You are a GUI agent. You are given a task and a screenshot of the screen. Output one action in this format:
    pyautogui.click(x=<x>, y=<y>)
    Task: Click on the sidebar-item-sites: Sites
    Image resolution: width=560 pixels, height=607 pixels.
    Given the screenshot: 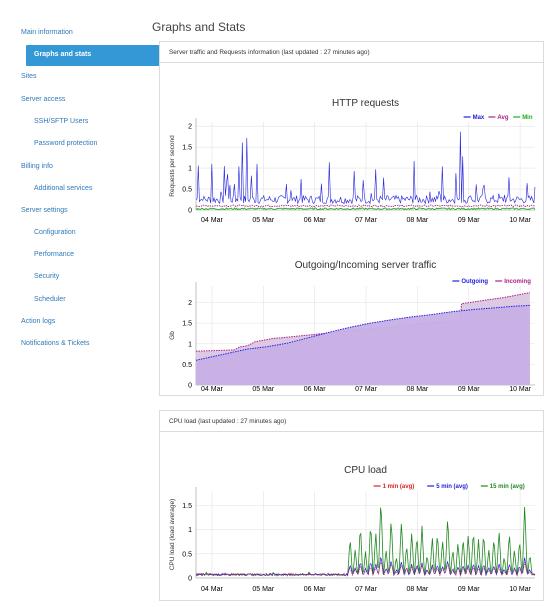 What is the action you would take?
    pyautogui.click(x=29, y=76)
    